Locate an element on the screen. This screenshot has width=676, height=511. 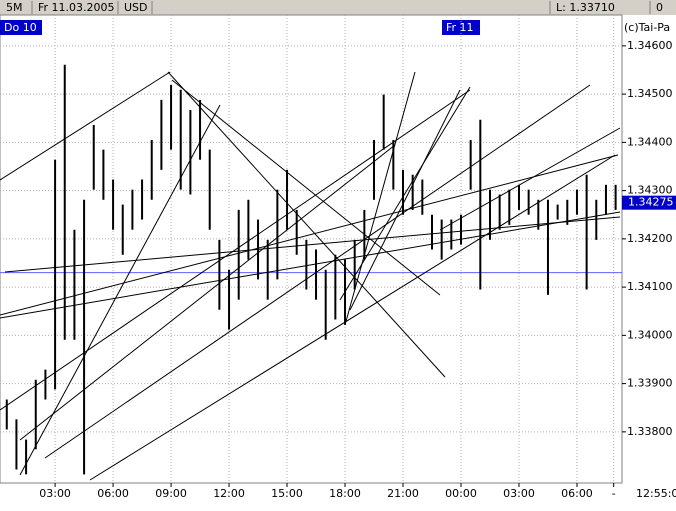
y-tick-label: 1.34100 is located at coordinates (650, 286).